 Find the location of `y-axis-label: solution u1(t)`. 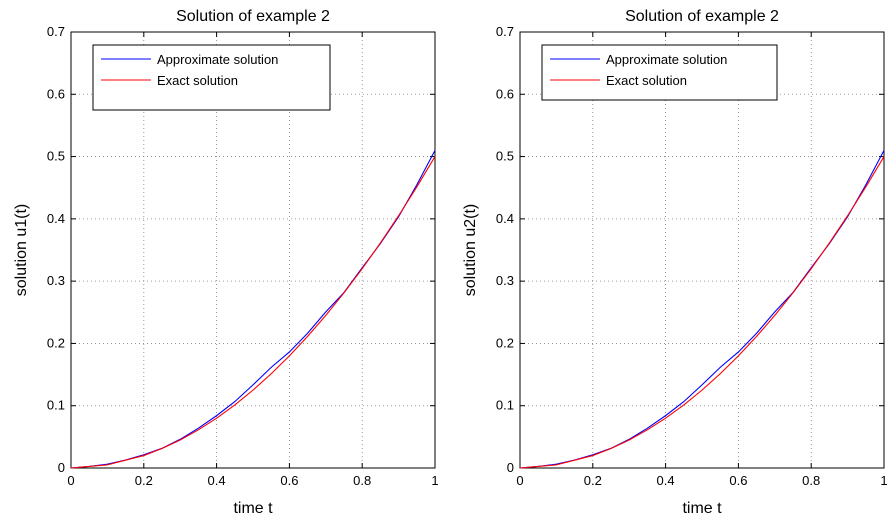

y-axis-label: solution u1(t) is located at coordinates (21, 250).